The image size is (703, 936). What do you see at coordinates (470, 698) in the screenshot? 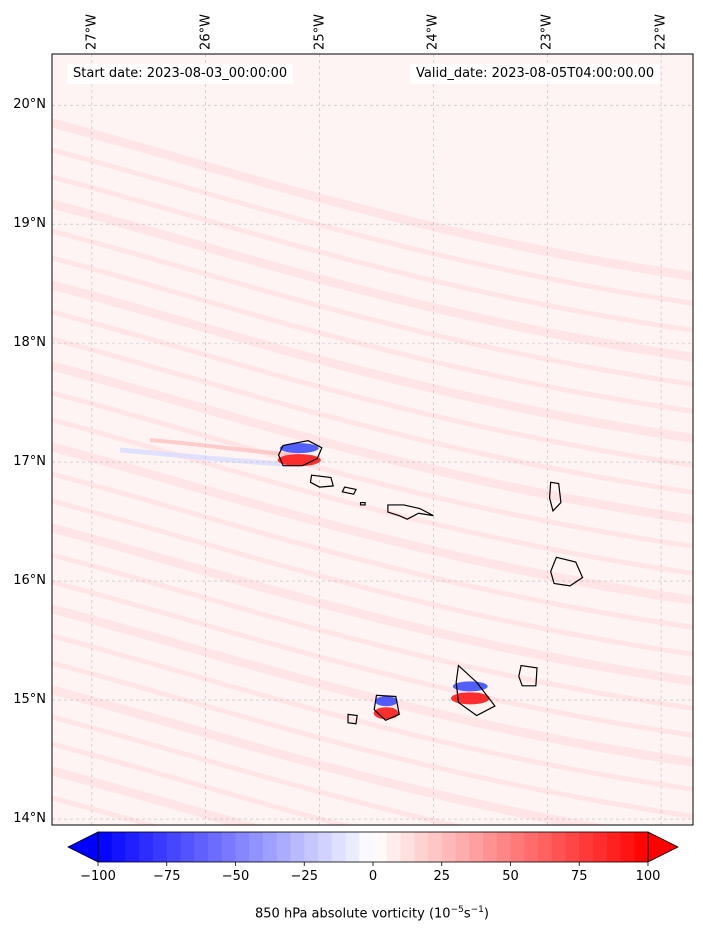
I see `positive-vorticity-blob` at bounding box center [470, 698].